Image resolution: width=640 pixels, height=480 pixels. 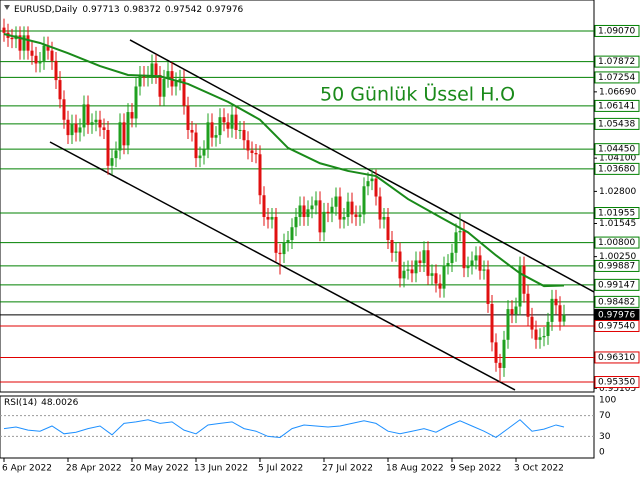 I want to click on rsi-line, so click(x=284, y=429).